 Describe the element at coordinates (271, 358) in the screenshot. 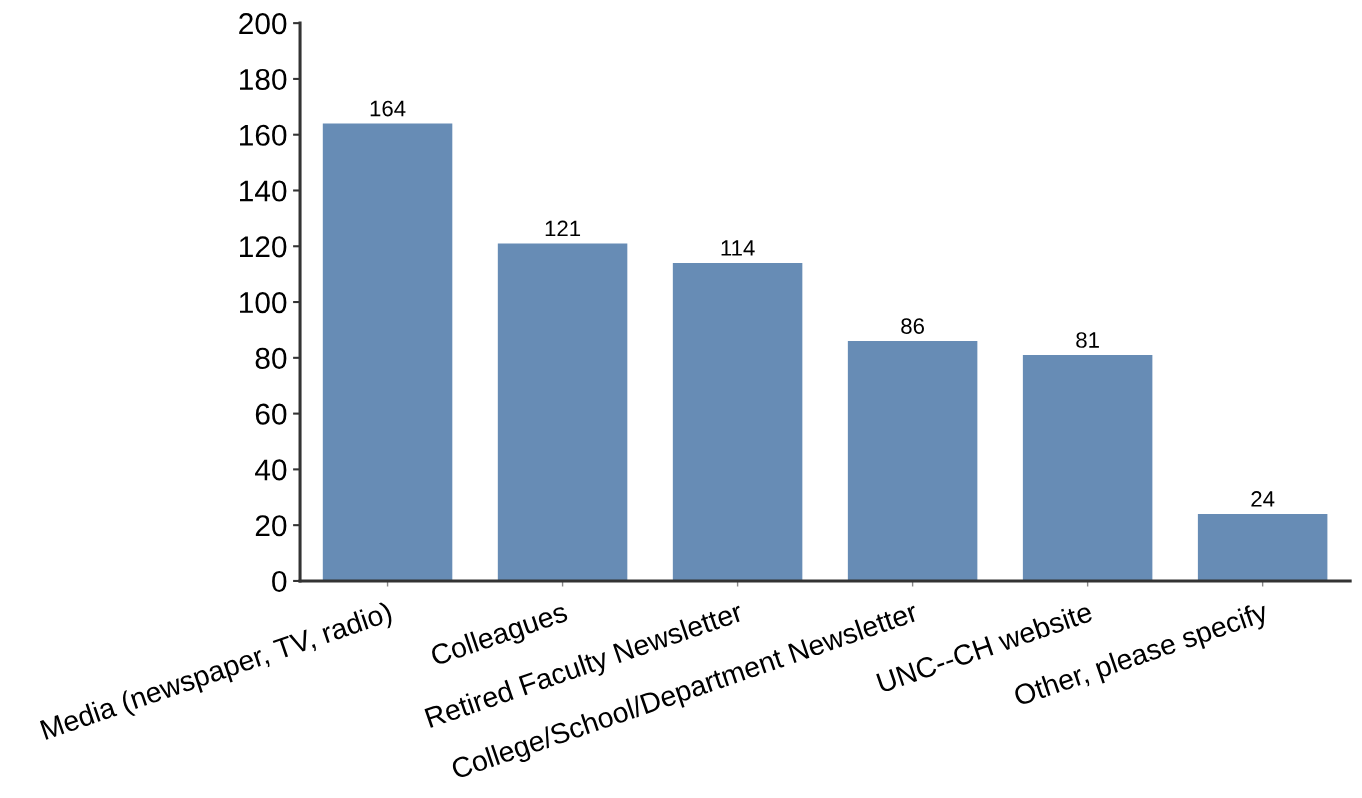

I see `y-tick-label: 80` at that location.